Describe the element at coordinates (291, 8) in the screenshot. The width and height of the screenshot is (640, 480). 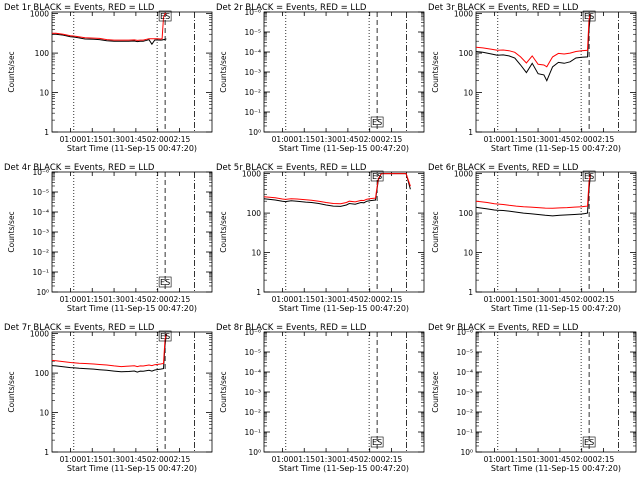
I see `panel-title: Det 2r BLACK = Events, RED = LLD` at that location.